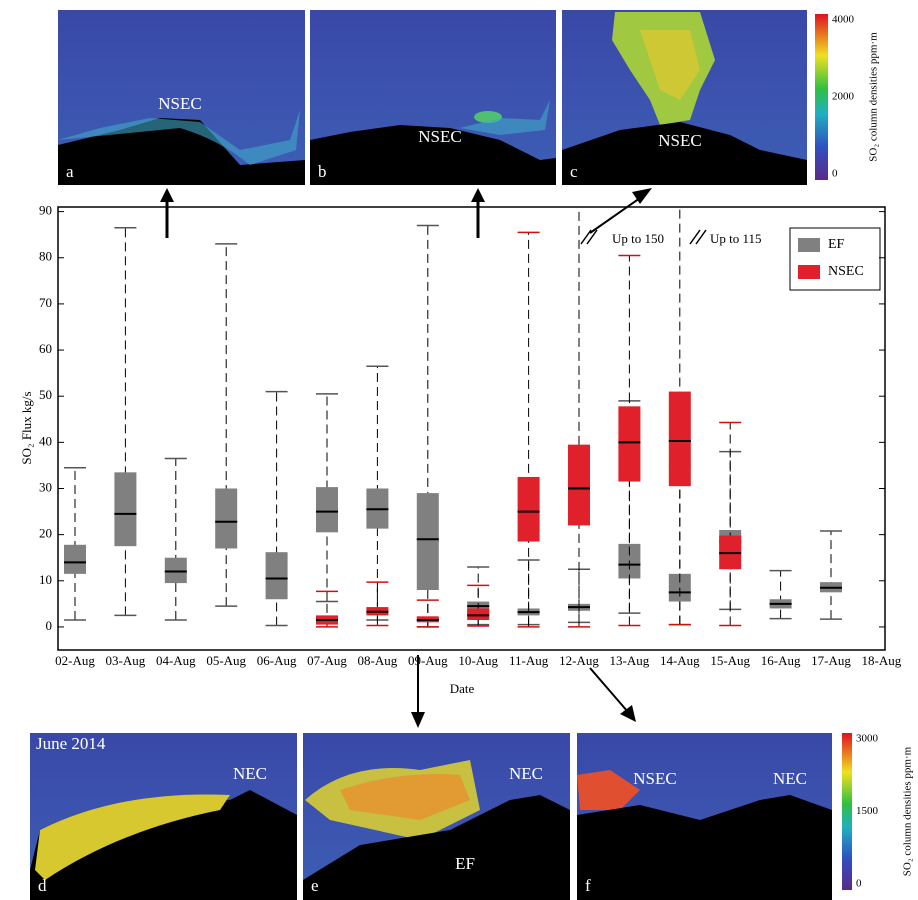 The image size is (918, 900). I want to click on x-tick-label: 18-Aug, so click(882, 660).